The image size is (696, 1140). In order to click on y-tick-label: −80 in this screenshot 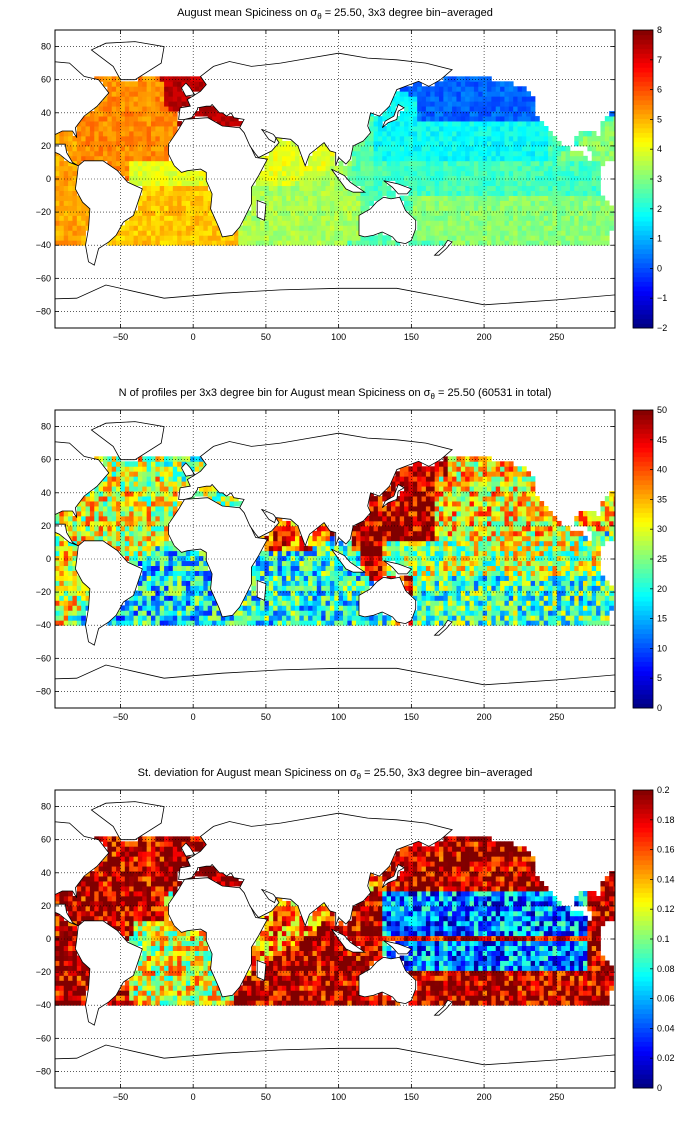, I will do `click(43, 311)`.